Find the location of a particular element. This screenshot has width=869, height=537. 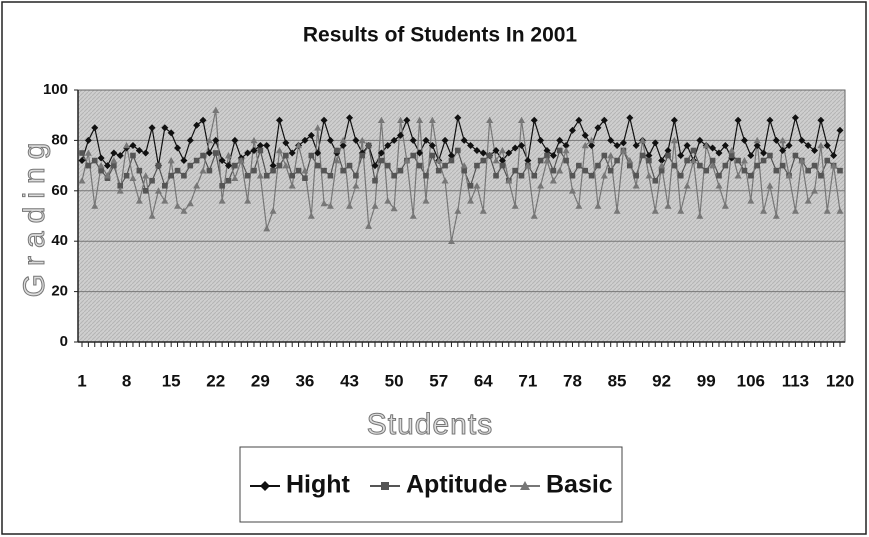

x-tick-label: 15 is located at coordinates (171, 380).